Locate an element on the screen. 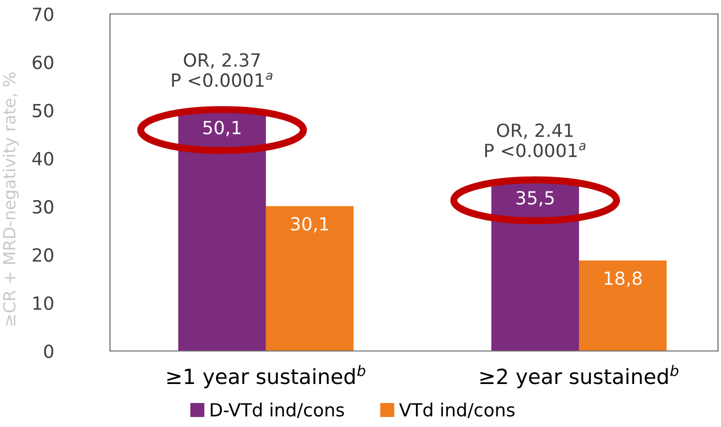 This screenshot has width=721, height=427. data-label: 50,1 is located at coordinates (222, 128).